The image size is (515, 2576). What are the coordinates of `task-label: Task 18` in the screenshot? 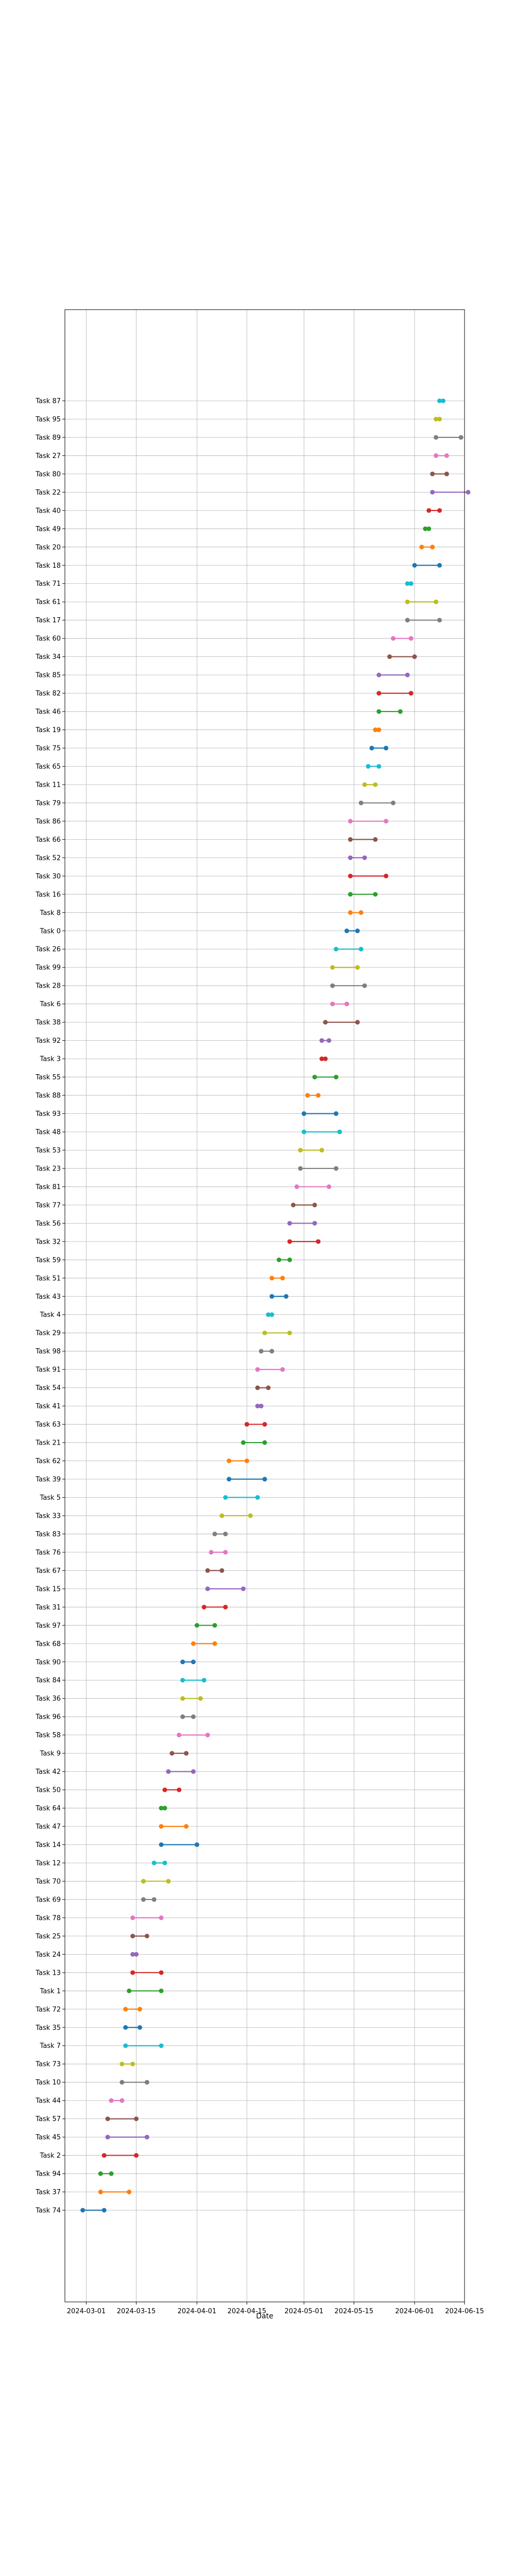 It's located at (48, 566).